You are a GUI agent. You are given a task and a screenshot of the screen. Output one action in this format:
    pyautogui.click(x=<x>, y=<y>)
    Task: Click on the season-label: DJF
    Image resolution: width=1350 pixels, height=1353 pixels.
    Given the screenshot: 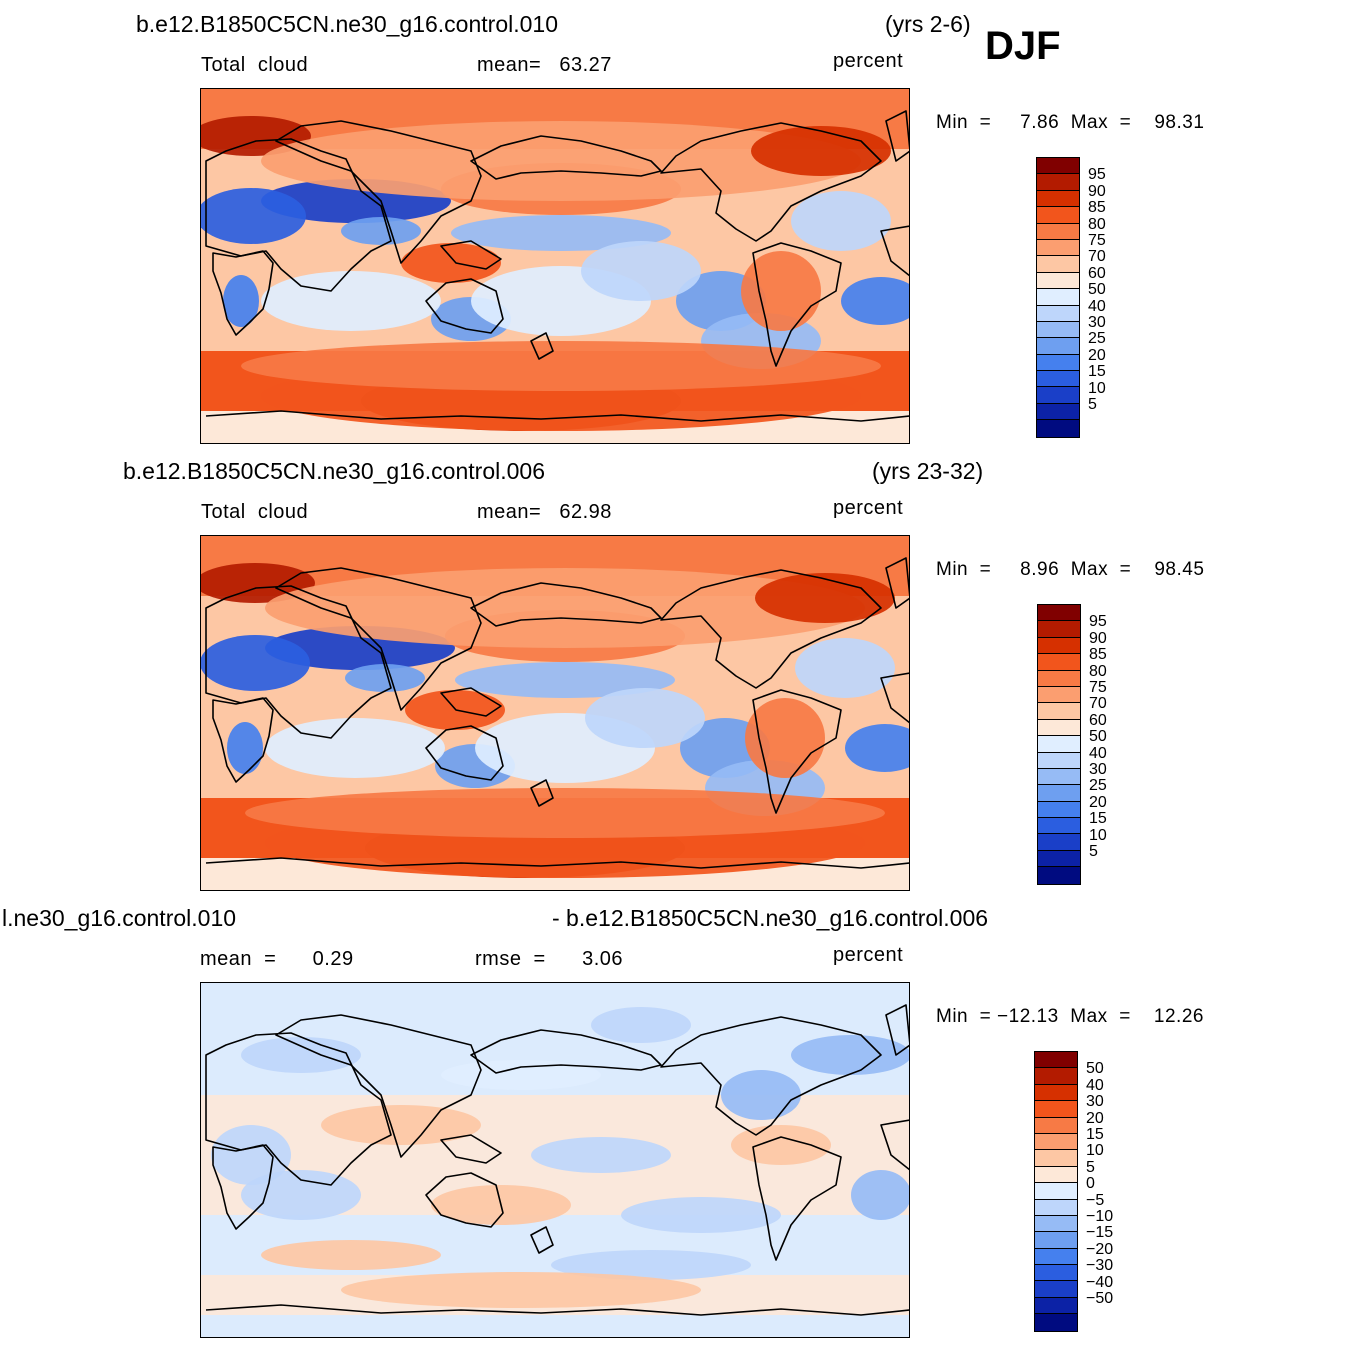 What is the action you would take?
    pyautogui.click(x=1023, y=46)
    